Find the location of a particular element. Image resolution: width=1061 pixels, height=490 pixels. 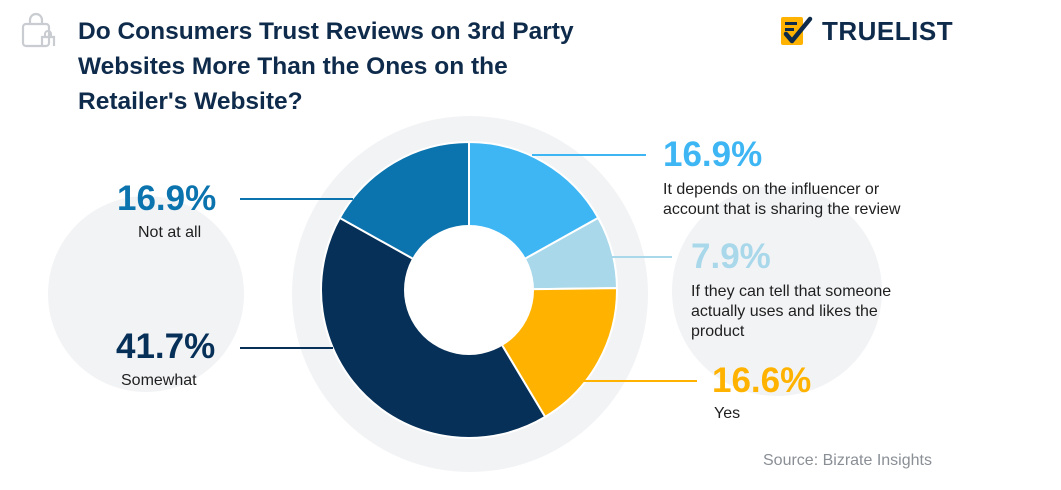

slice-value-yes: 16.6% is located at coordinates (762, 380).